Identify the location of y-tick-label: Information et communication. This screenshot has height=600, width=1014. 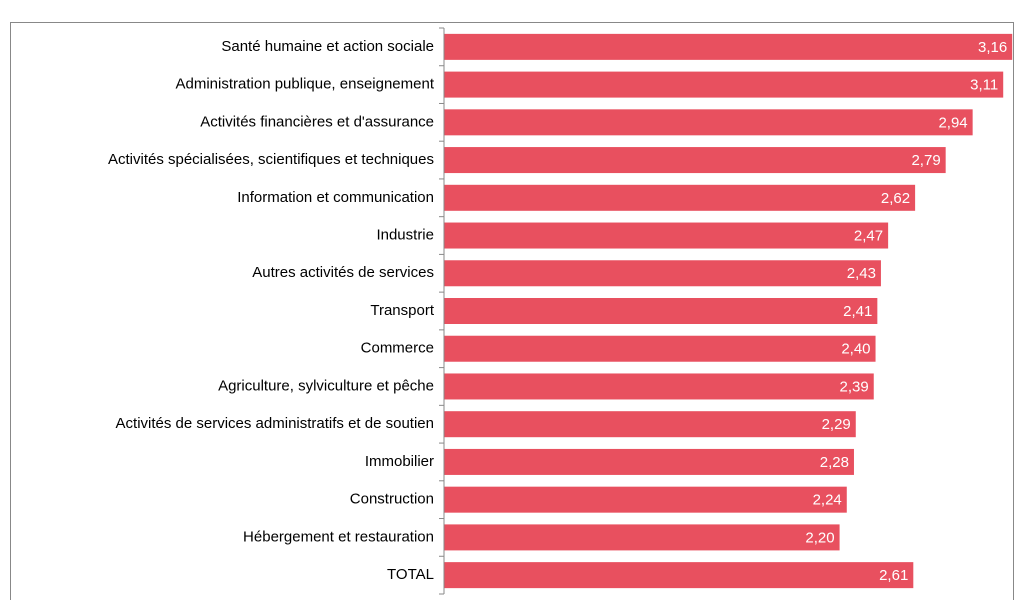
(335, 197).